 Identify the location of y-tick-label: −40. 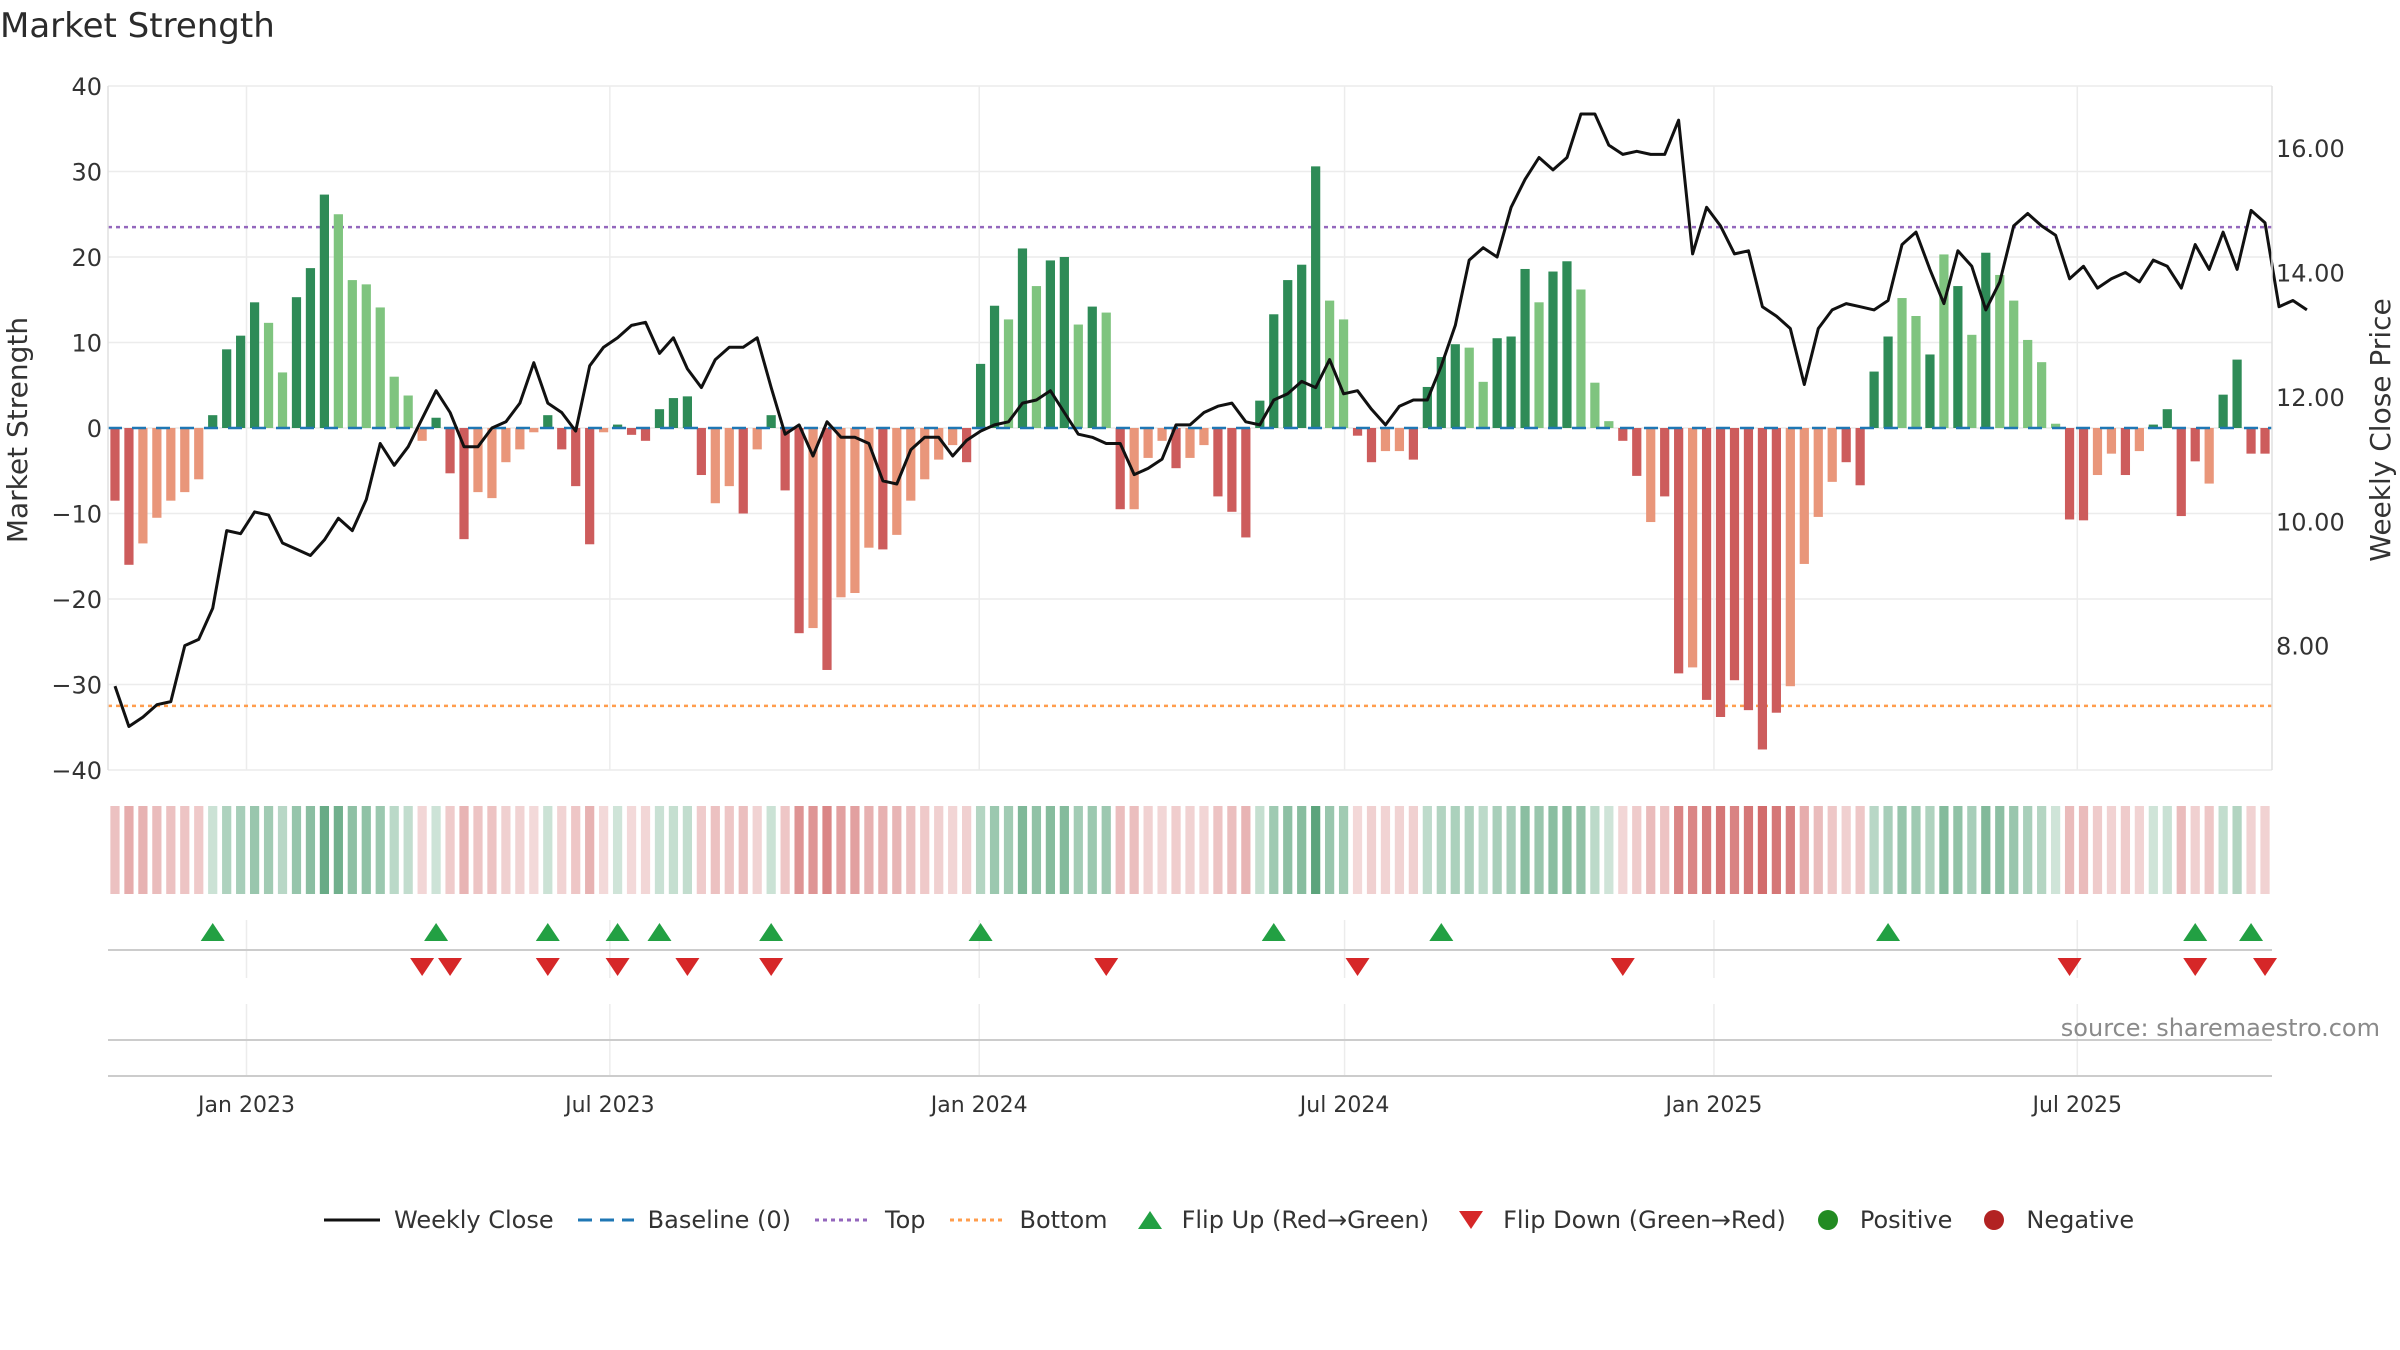
(76, 771).